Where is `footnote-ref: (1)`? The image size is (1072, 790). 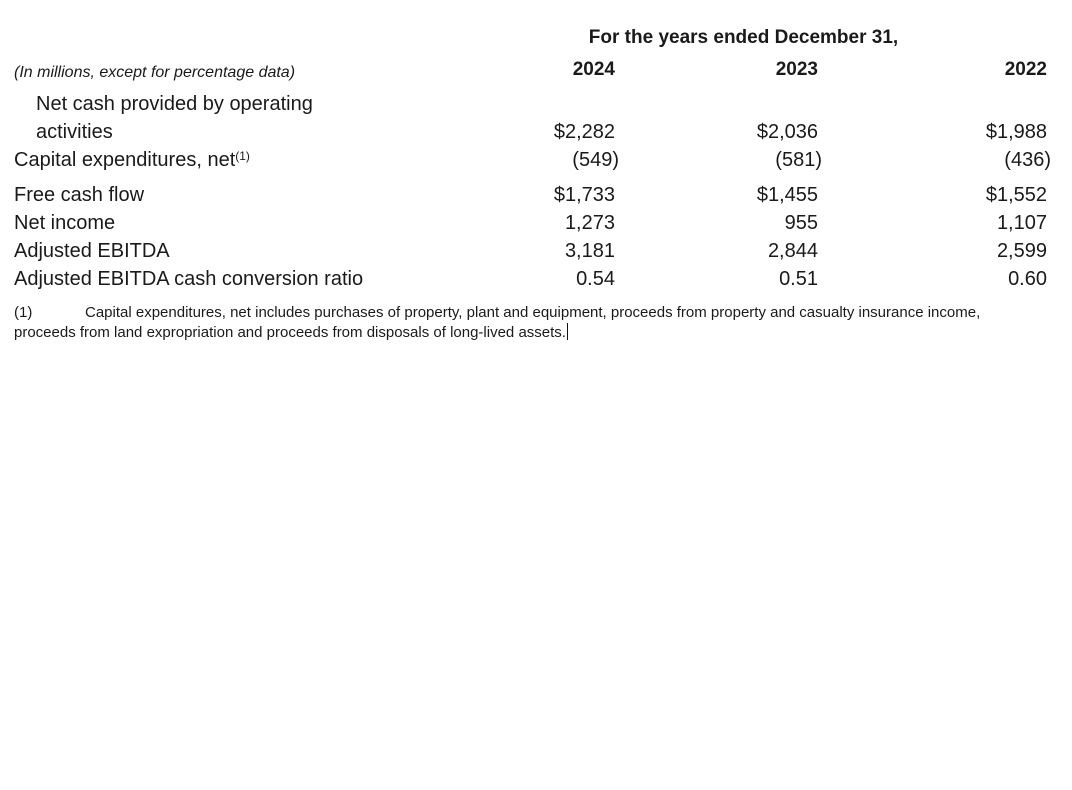 footnote-ref: (1) is located at coordinates (242, 156).